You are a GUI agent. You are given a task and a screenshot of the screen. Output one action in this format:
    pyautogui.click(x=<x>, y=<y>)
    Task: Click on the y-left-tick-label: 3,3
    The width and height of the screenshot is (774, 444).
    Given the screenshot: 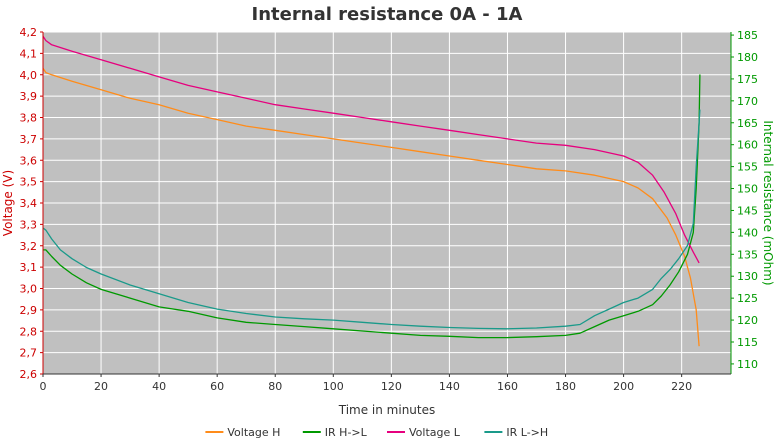 What is the action you would take?
    pyautogui.click(x=29, y=224)
    